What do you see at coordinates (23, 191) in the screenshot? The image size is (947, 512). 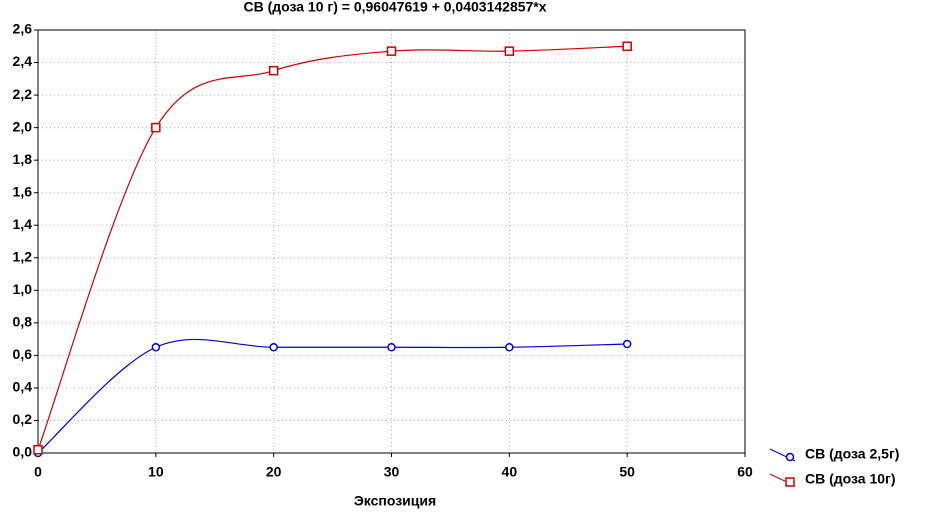 I see `y-tick-label: 1,6` at bounding box center [23, 191].